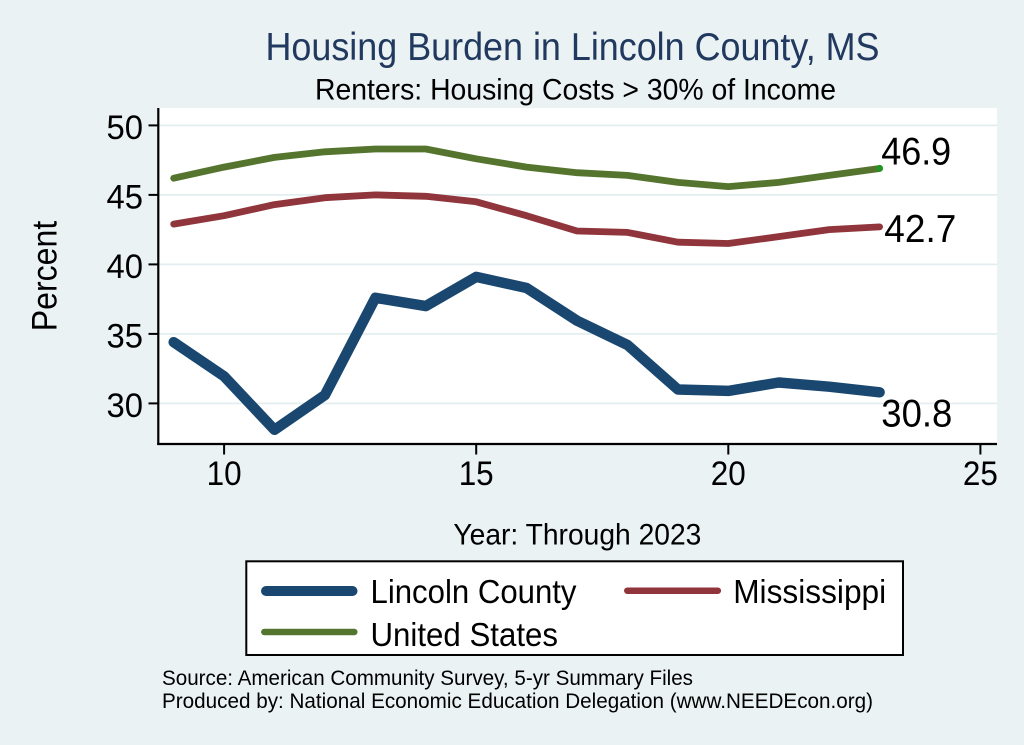 The image size is (1024, 745). I want to click on svg-text: 30, so click(125, 406).